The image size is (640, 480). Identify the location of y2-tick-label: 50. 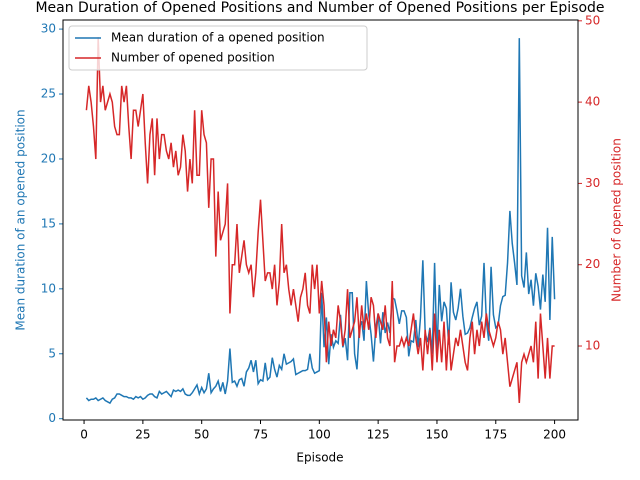
(592, 20).